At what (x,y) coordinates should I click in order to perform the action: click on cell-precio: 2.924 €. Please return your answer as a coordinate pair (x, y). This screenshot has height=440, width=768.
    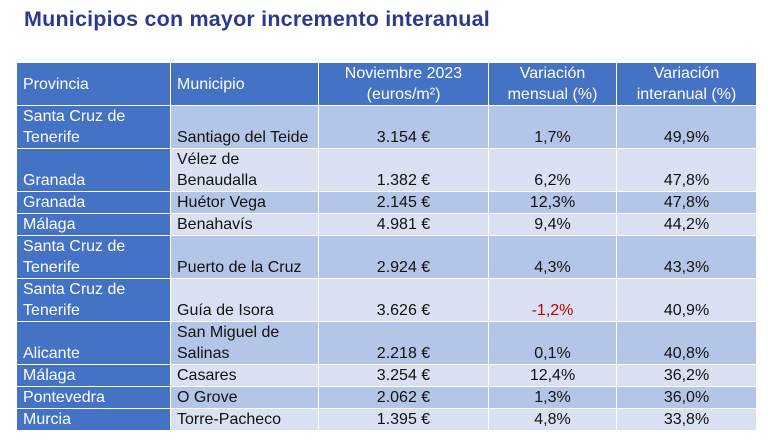
    Looking at the image, I should click on (403, 257).